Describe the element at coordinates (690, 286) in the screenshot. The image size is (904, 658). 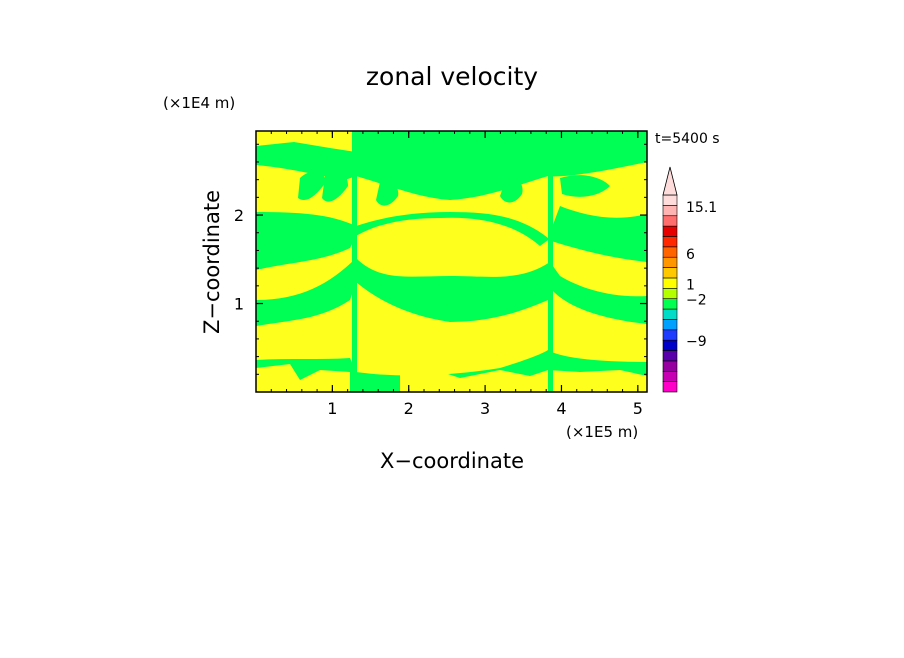
I see `colorbar-label: 1` at that location.